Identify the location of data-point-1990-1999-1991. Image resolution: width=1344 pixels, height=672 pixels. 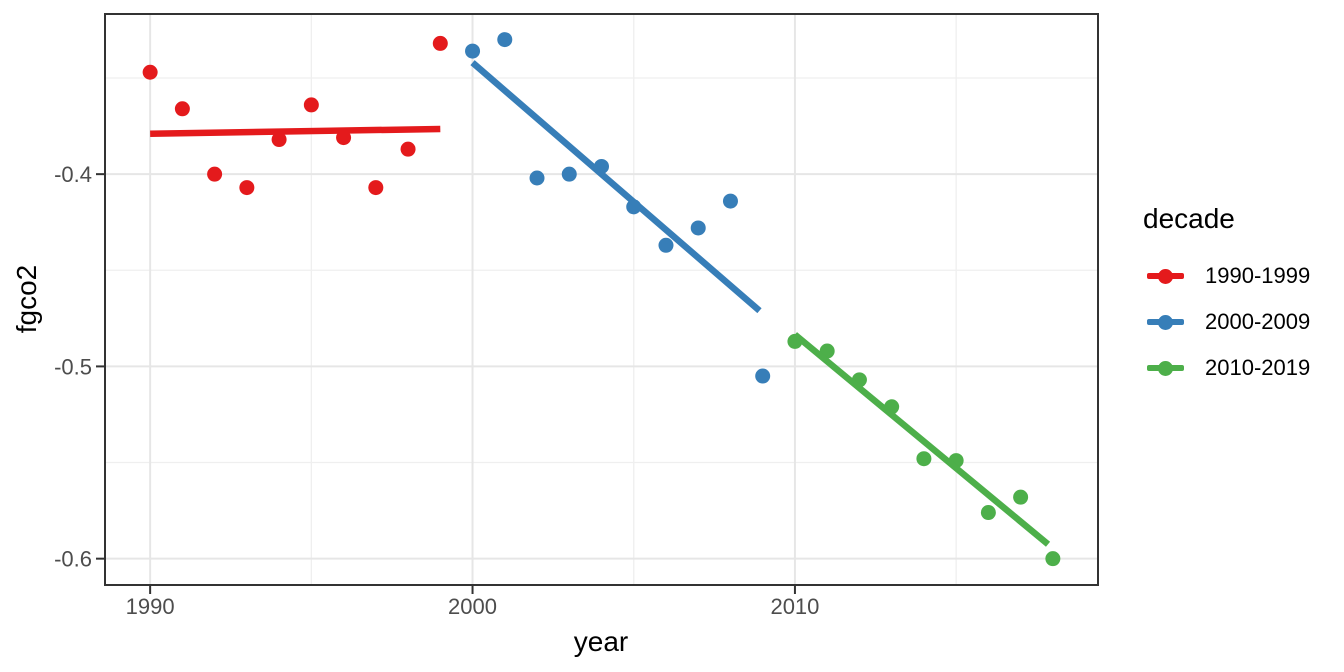
(182, 109).